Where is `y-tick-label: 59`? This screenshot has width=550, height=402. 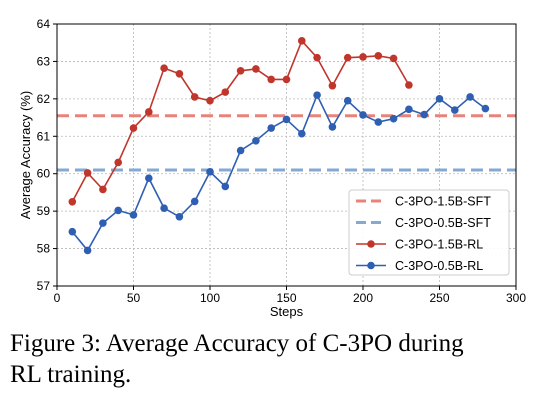
y-tick-label: 59 is located at coordinates (44, 211).